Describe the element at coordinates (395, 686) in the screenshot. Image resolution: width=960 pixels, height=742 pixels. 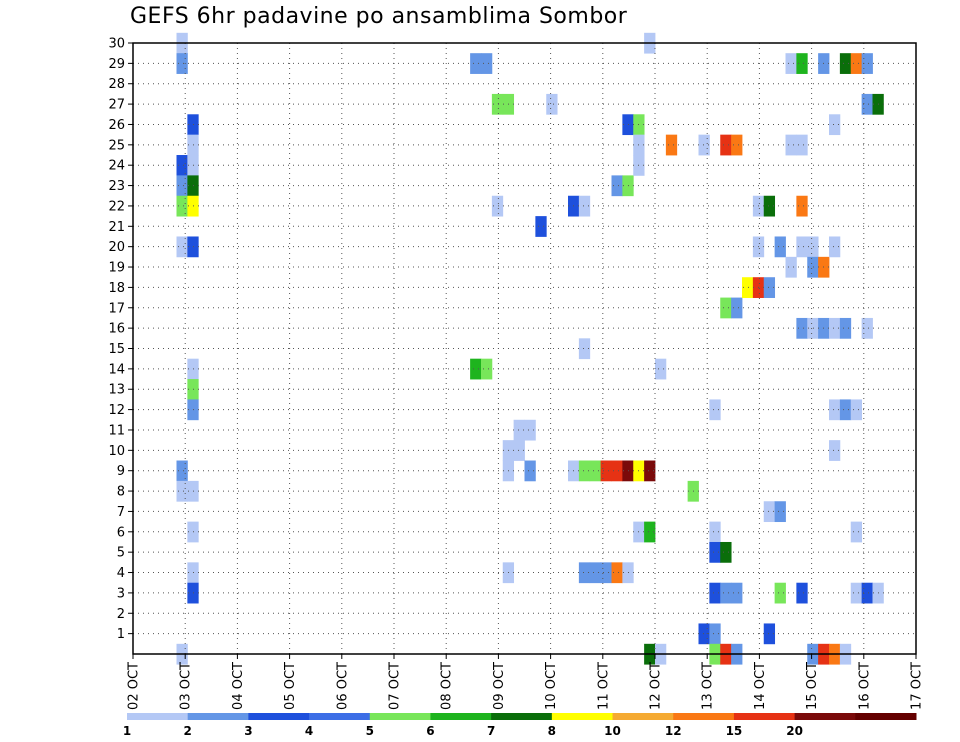
I see `xtick-label-5: 07 OCT` at that location.